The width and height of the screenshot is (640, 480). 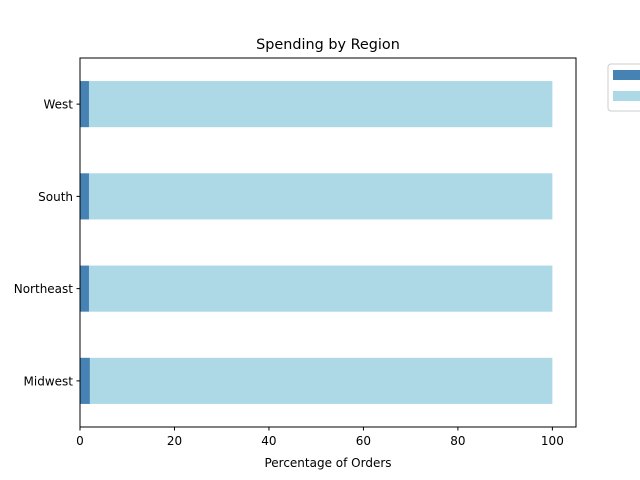 What do you see at coordinates (320, 437) in the screenshot?
I see `x-axis: 0 20 40 60 80 100` at bounding box center [320, 437].